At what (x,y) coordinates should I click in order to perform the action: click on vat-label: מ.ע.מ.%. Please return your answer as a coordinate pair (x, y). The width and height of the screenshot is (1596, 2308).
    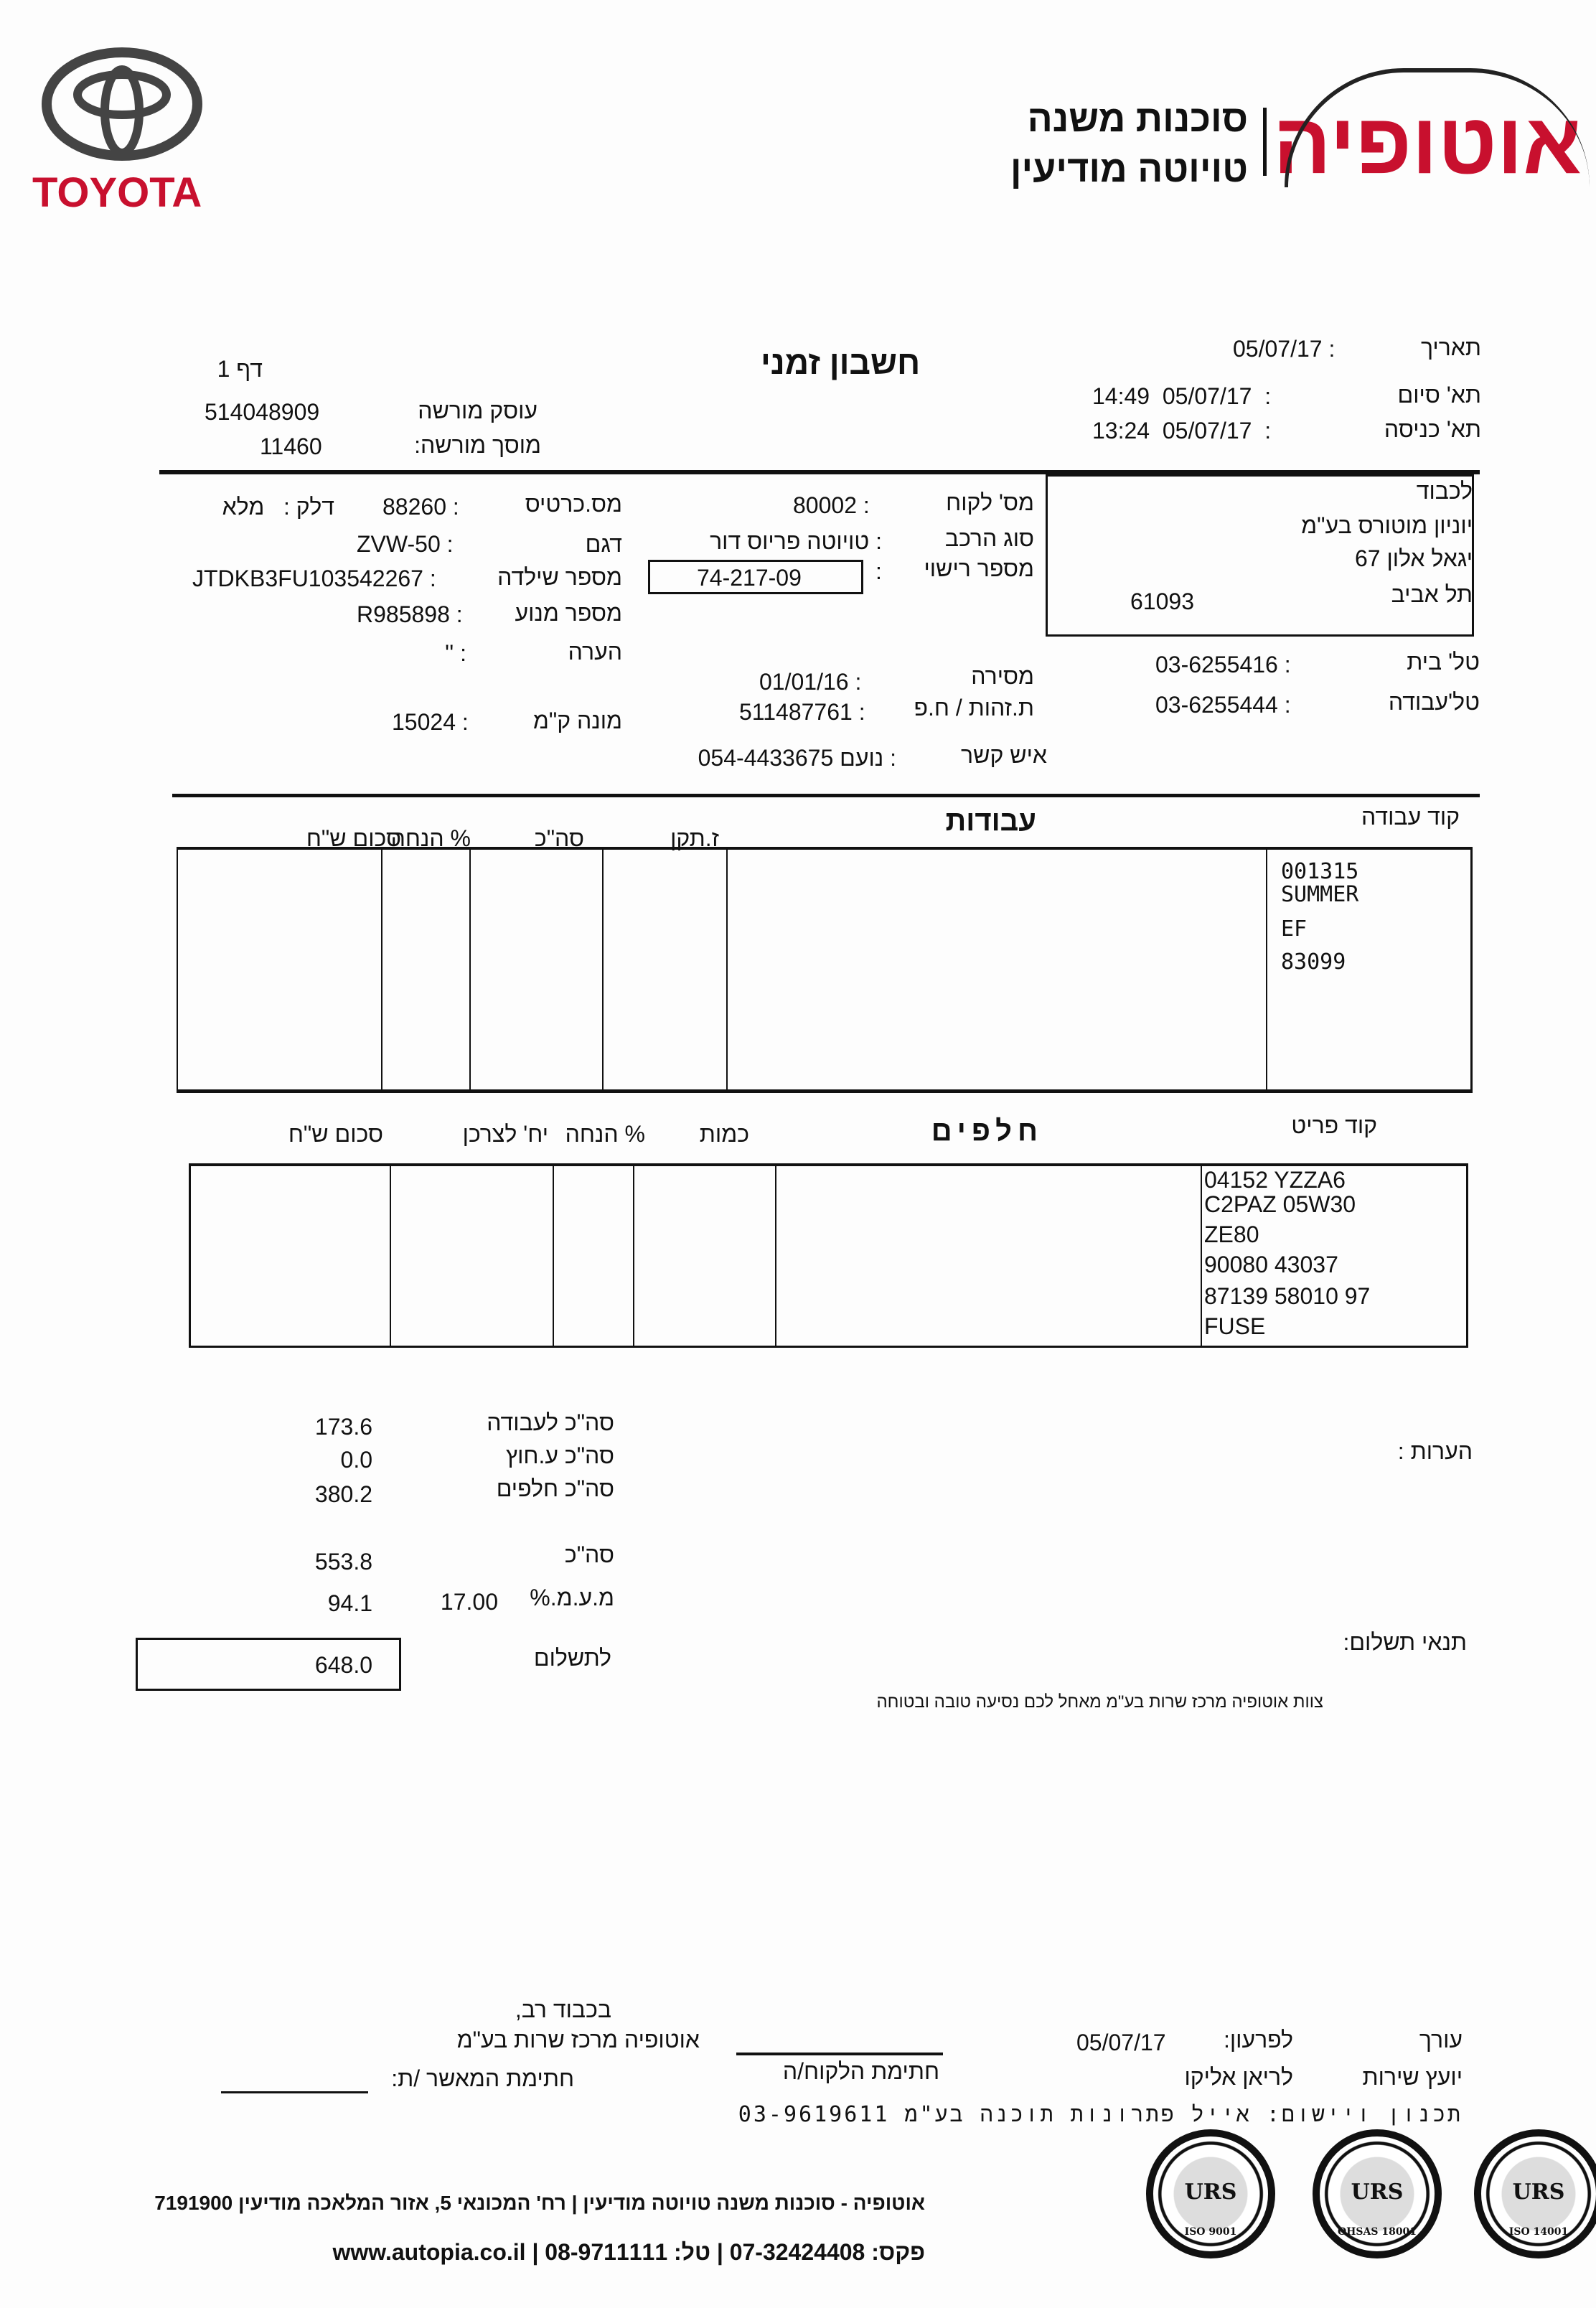
    Looking at the image, I should click on (572, 1597).